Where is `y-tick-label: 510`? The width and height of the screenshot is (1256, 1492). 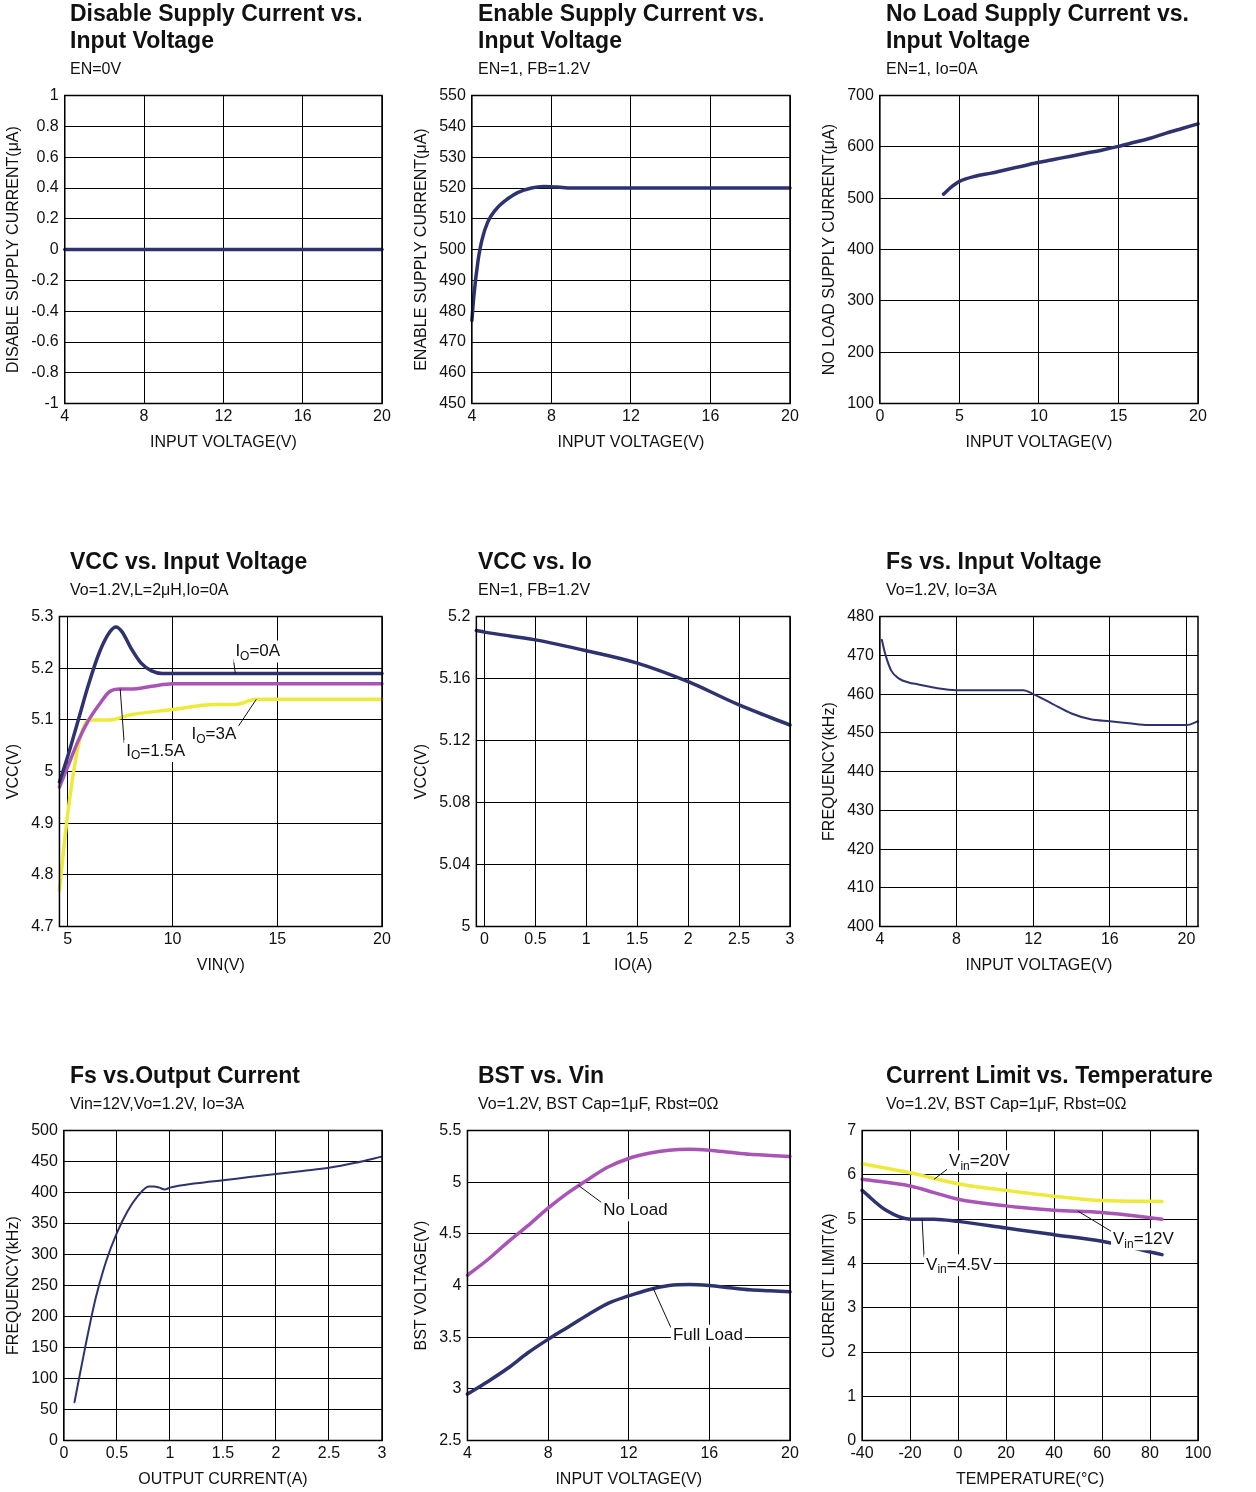 y-tick-label: 510 is located at coordinates (452, 218).